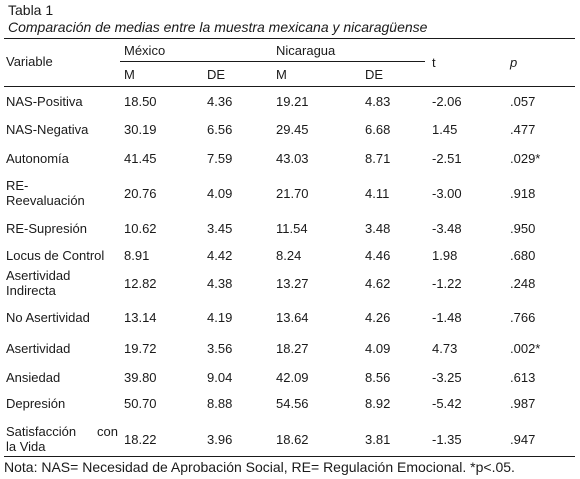 This screenshot has width=580, height=479. I want to click on cell-nicaragua-m: 18.62, so click(292, 439).